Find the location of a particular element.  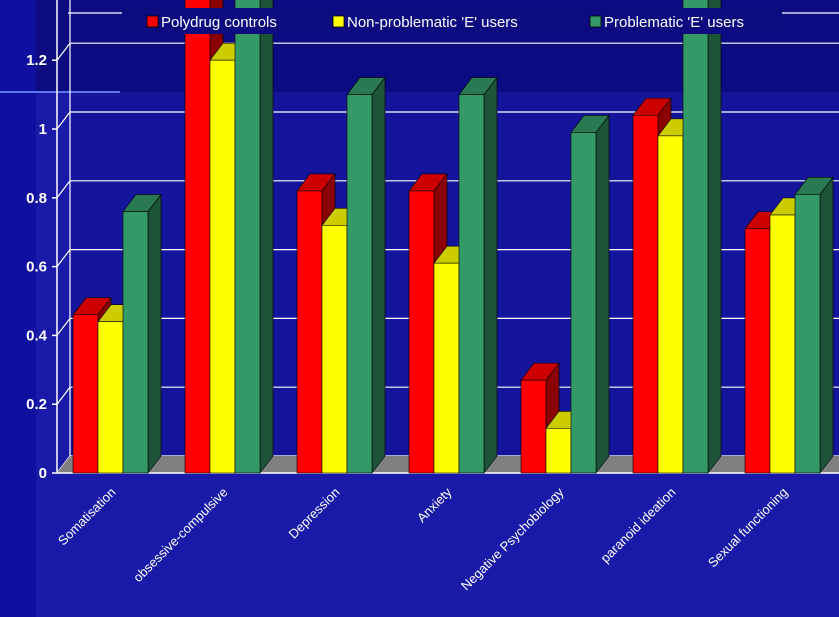

legend-box is located at coordinates (452, 21).